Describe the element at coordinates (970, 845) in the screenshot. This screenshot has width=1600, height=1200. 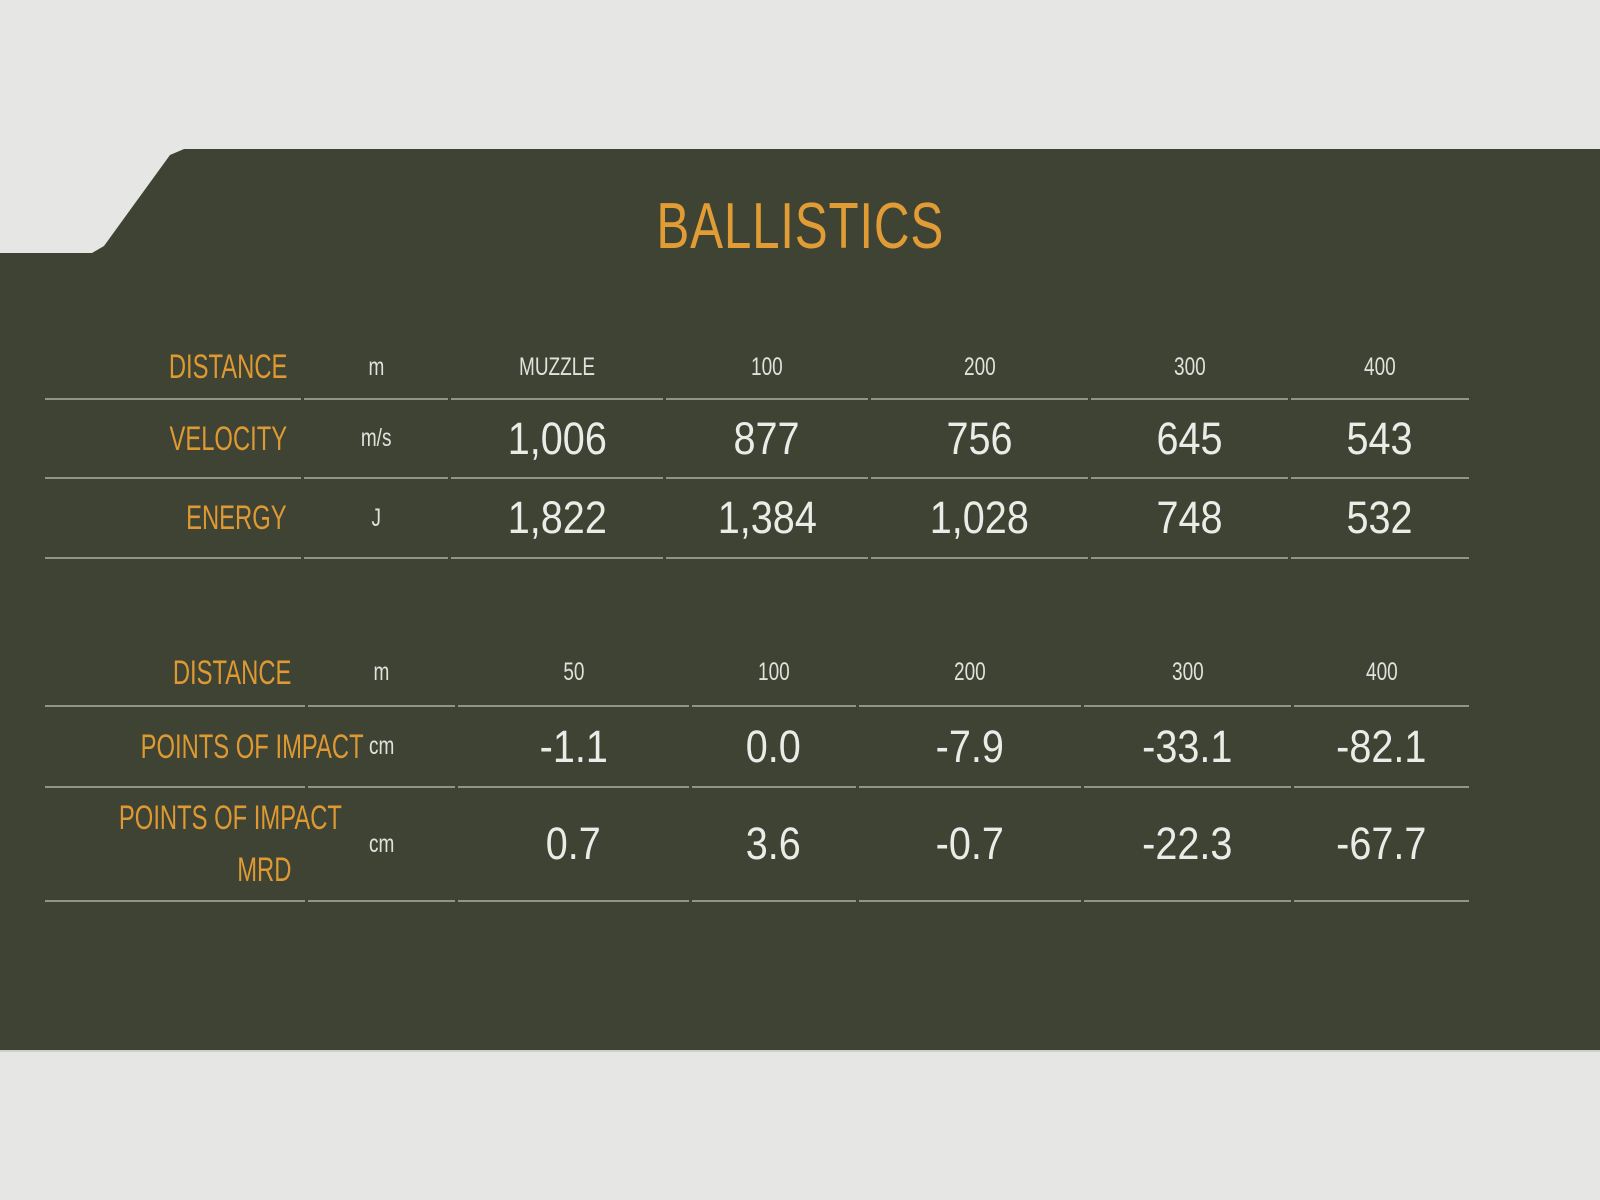
I see `value-cell: -0.7` at that location.